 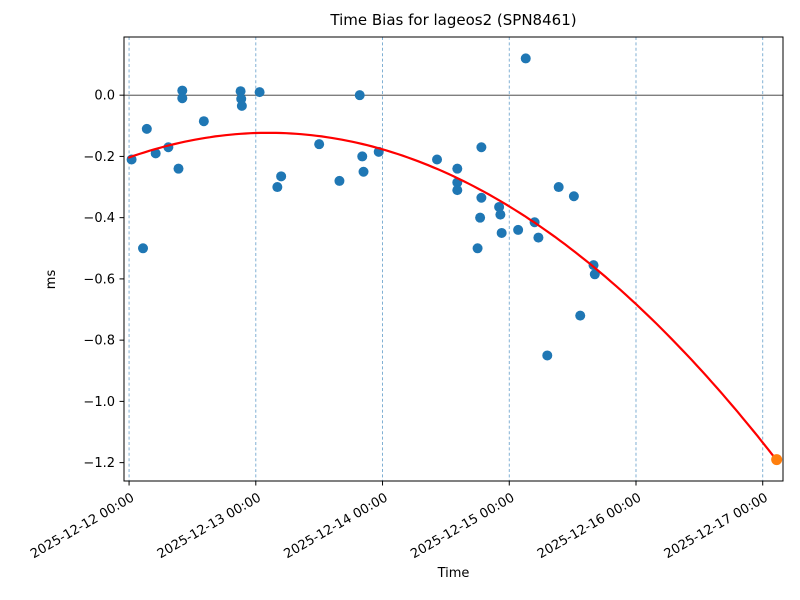 I want to click on y-axis-label: ms, so click(x=52, y=279).